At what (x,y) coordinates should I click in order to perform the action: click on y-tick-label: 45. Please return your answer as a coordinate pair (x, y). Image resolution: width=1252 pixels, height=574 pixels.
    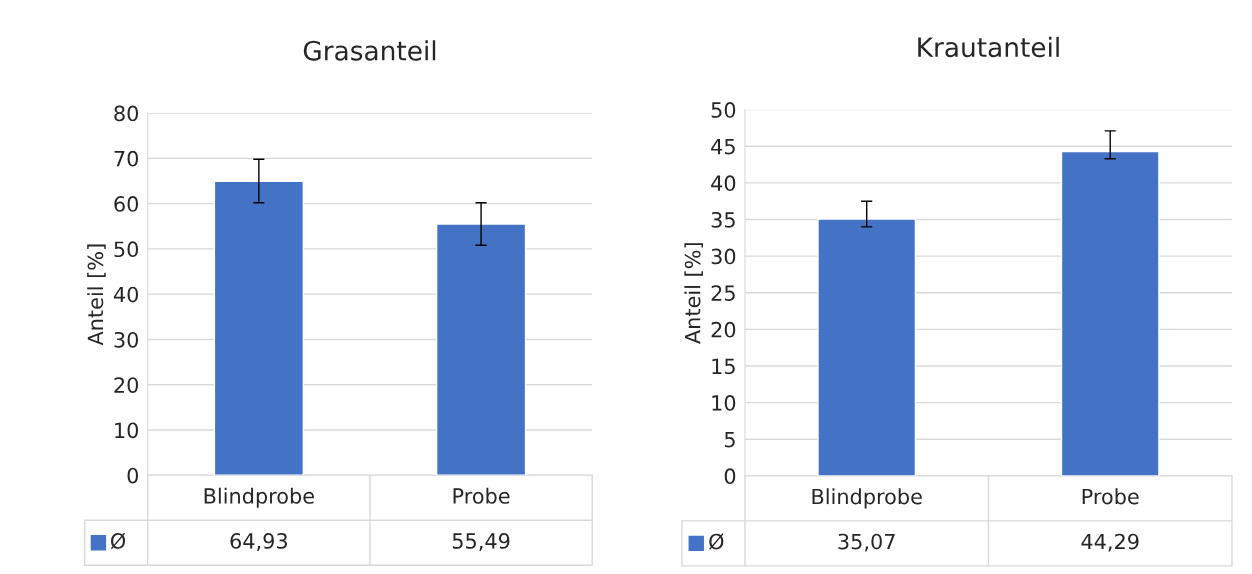
    Looking at the image, I should click on (723, 146).